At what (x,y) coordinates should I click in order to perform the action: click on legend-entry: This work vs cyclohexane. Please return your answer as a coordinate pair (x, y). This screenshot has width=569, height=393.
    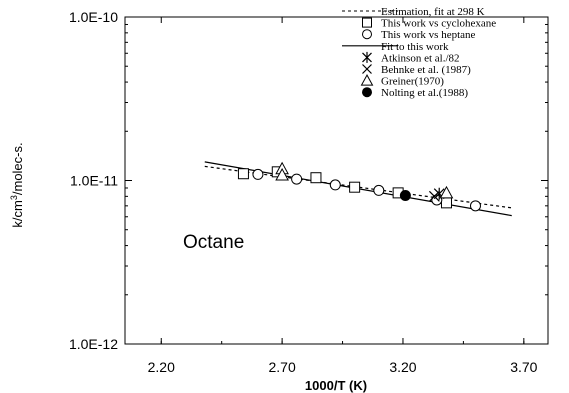
    Looking at the image, I should click on (430, 24).